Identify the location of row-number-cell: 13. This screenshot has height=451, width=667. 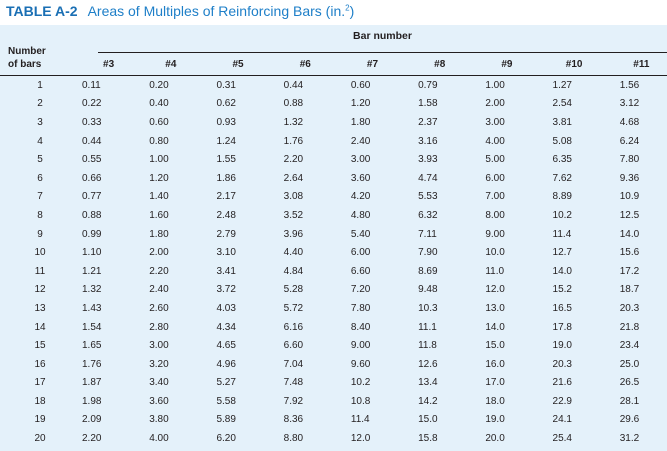
(40, 308).